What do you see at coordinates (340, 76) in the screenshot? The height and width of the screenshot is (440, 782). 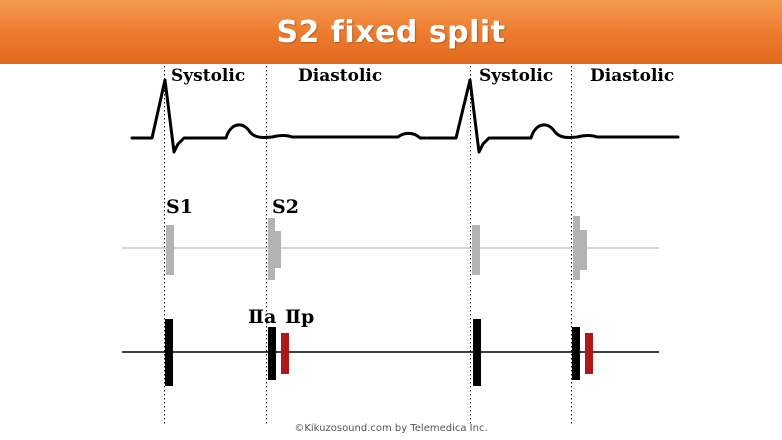 I see `phase-label-diastolic-1: Diastolic` at bounding box center [340, 76].